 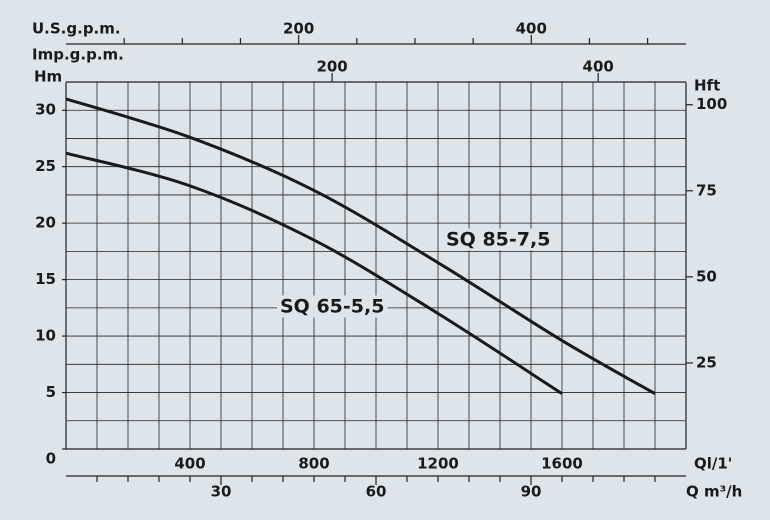 What do you see at coordinates (51, 392) in the screenshot?
I see `y-tick-label: 5` at bounding box center [51, 392].